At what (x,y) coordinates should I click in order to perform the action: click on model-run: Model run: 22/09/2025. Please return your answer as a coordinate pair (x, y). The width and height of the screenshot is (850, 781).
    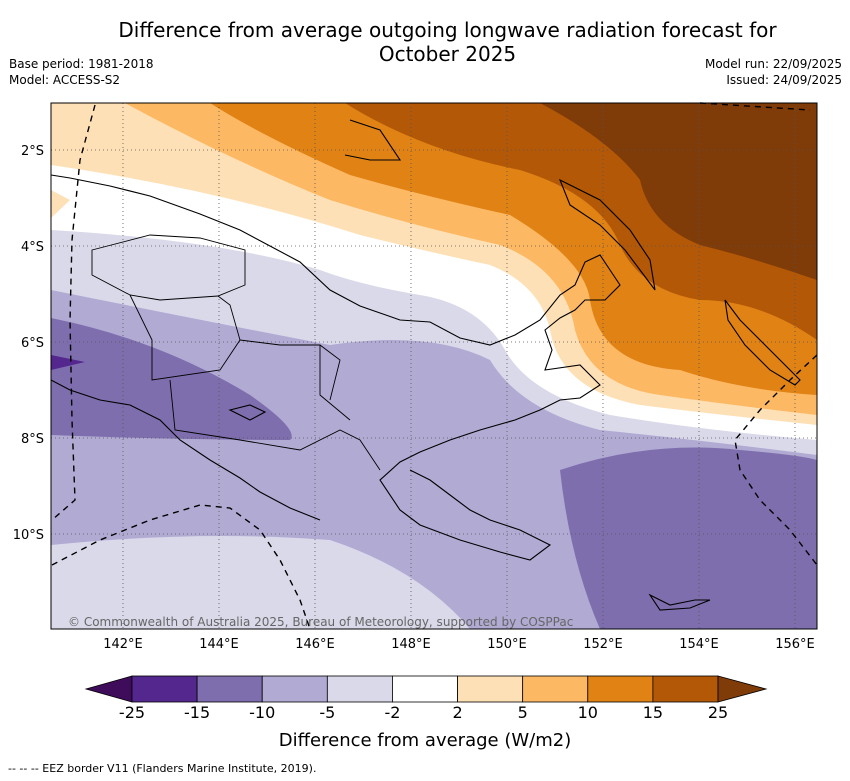
    Looking at the image, I should click on (773, 64).